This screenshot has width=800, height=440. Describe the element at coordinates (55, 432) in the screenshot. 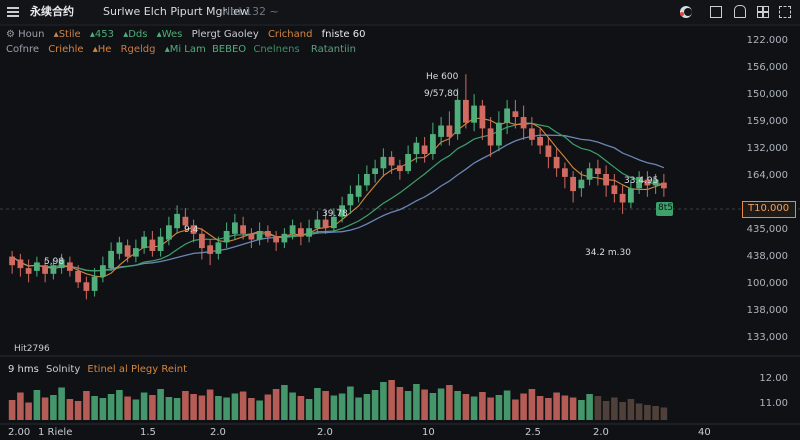

I see `x-tick: 1 Riele` at that location.